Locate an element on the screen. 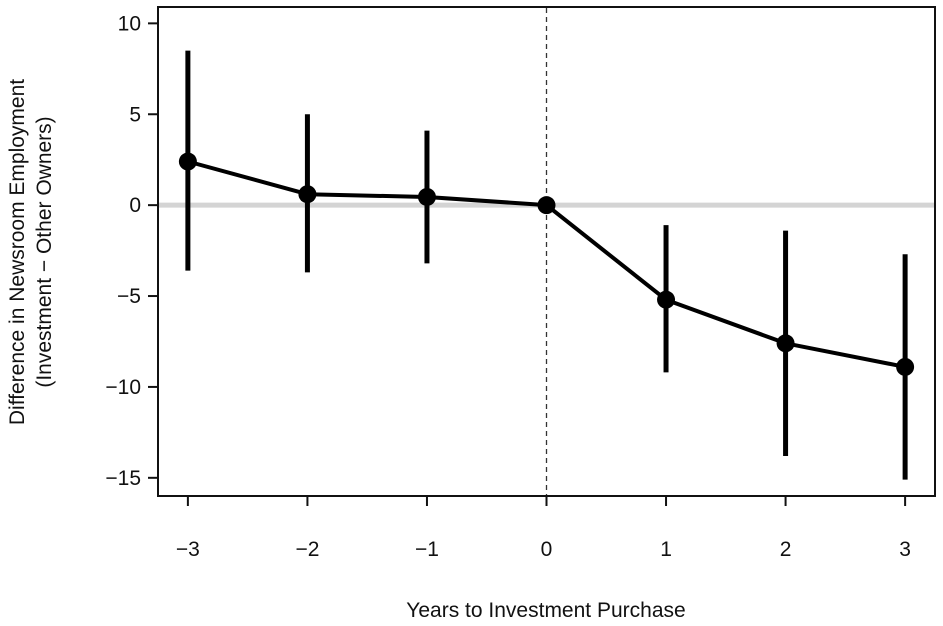  x-axis: −3 −2 −1 0 1 2 3 is located at coordinates (543, 528).